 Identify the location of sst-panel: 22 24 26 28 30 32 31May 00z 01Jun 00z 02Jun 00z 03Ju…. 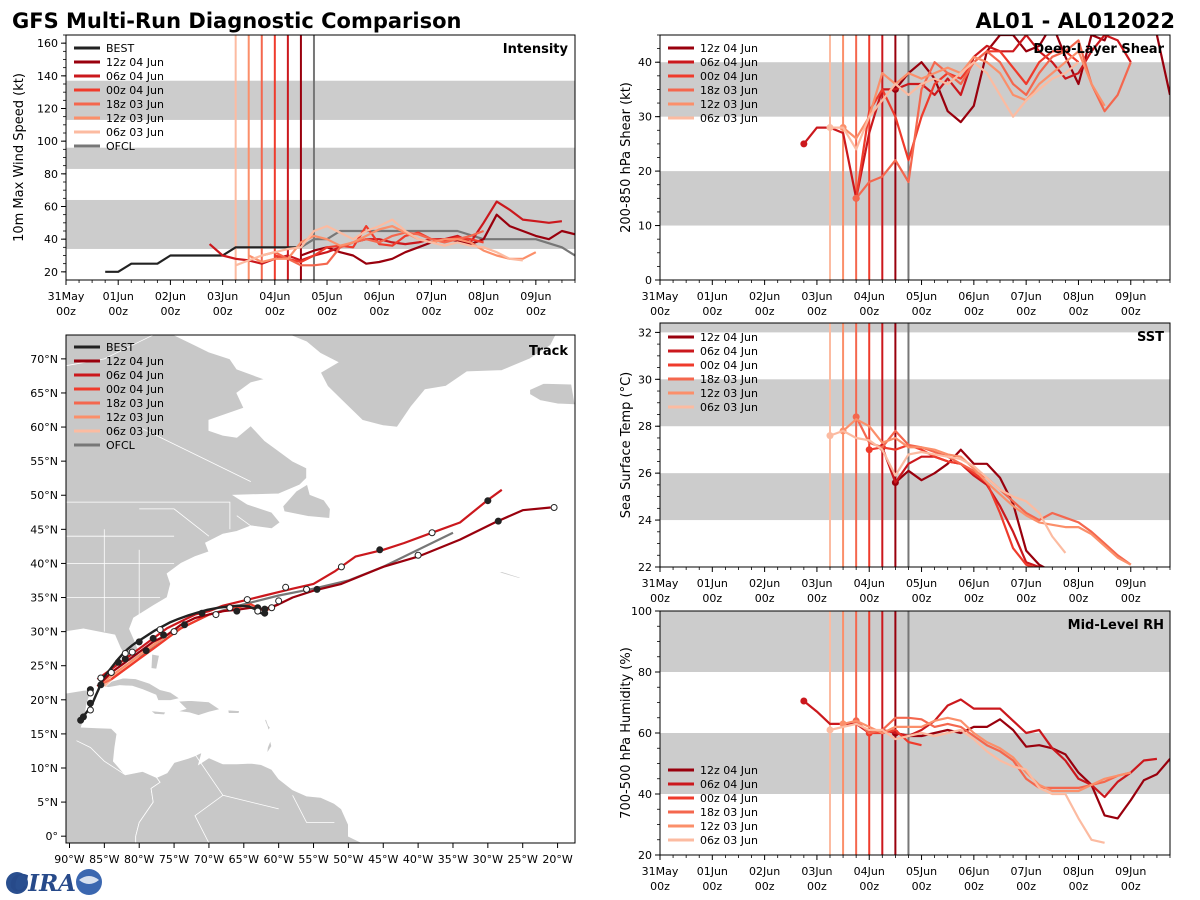
(895, 463).